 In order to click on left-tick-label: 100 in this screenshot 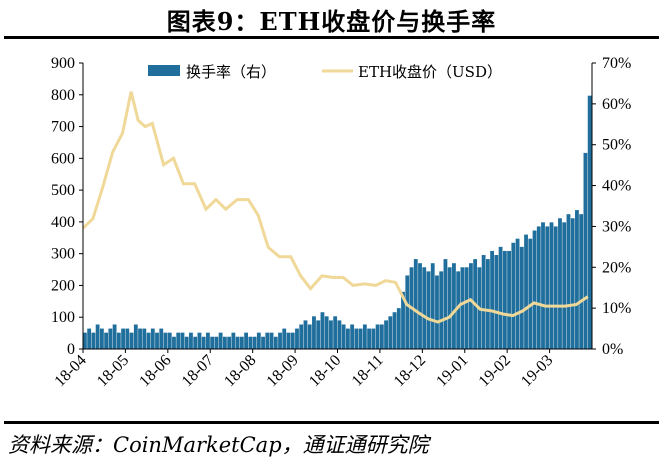, I will do `click(63, 317)`.